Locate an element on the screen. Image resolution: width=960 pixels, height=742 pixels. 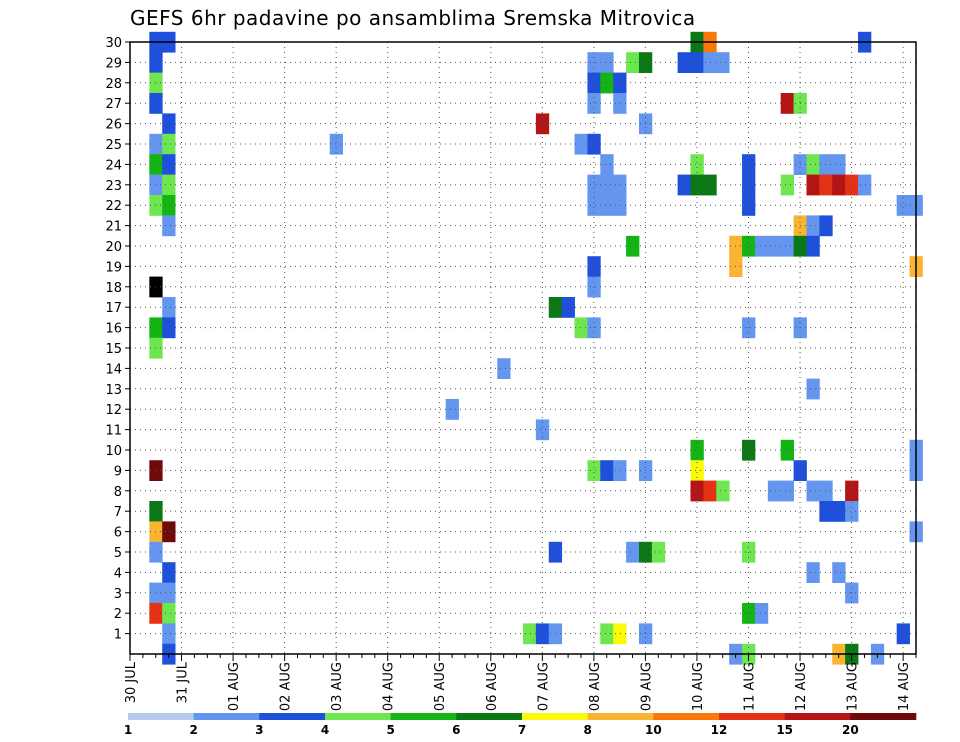
y-tick-label: 8 is located at coordinates (118, 492).